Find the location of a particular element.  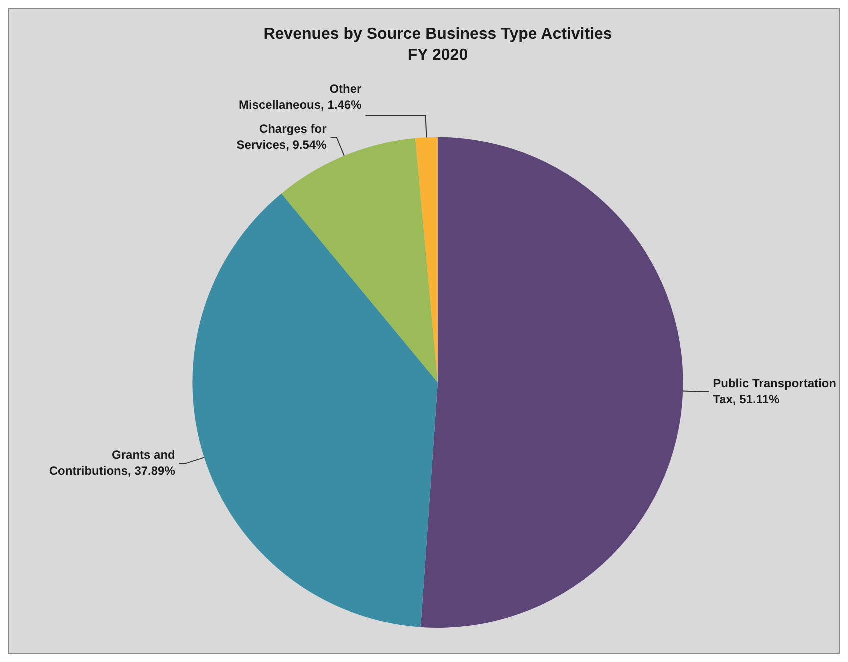

slice-label: Other Miscellaneous, 1.46% is located at coordinates (300, 97).